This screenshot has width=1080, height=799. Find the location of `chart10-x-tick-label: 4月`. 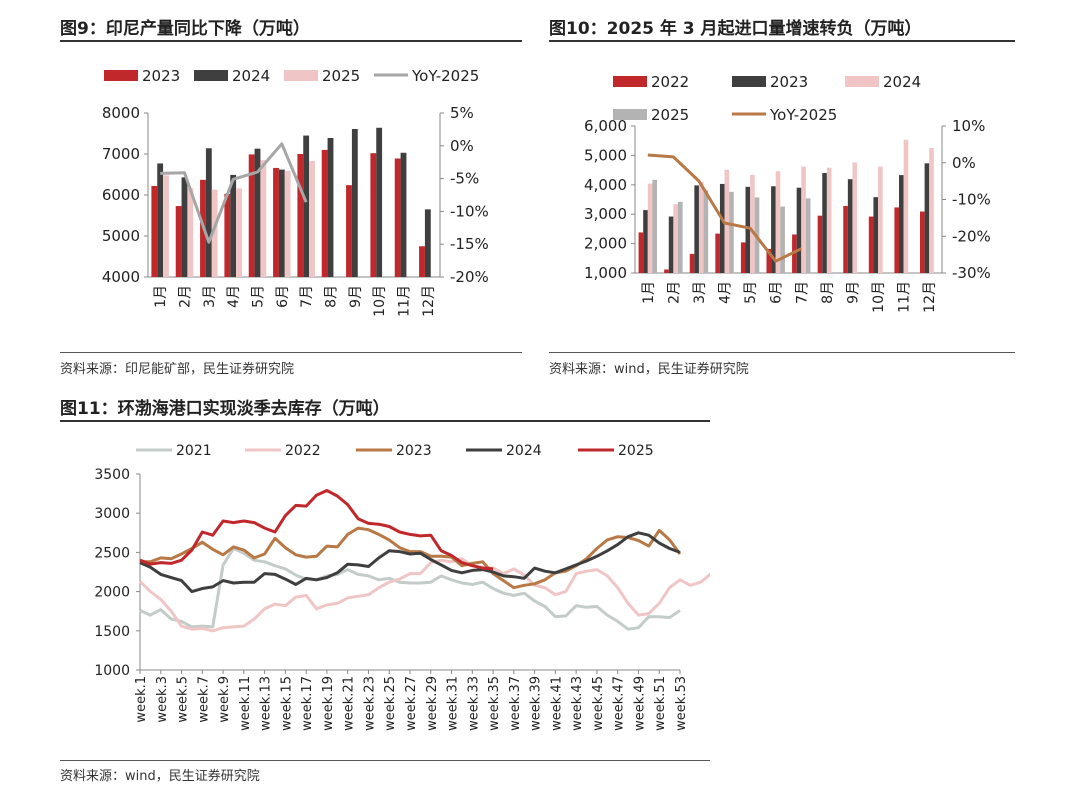

chart10-x-tick-label: 4月 is located at coordinates (726, 292).